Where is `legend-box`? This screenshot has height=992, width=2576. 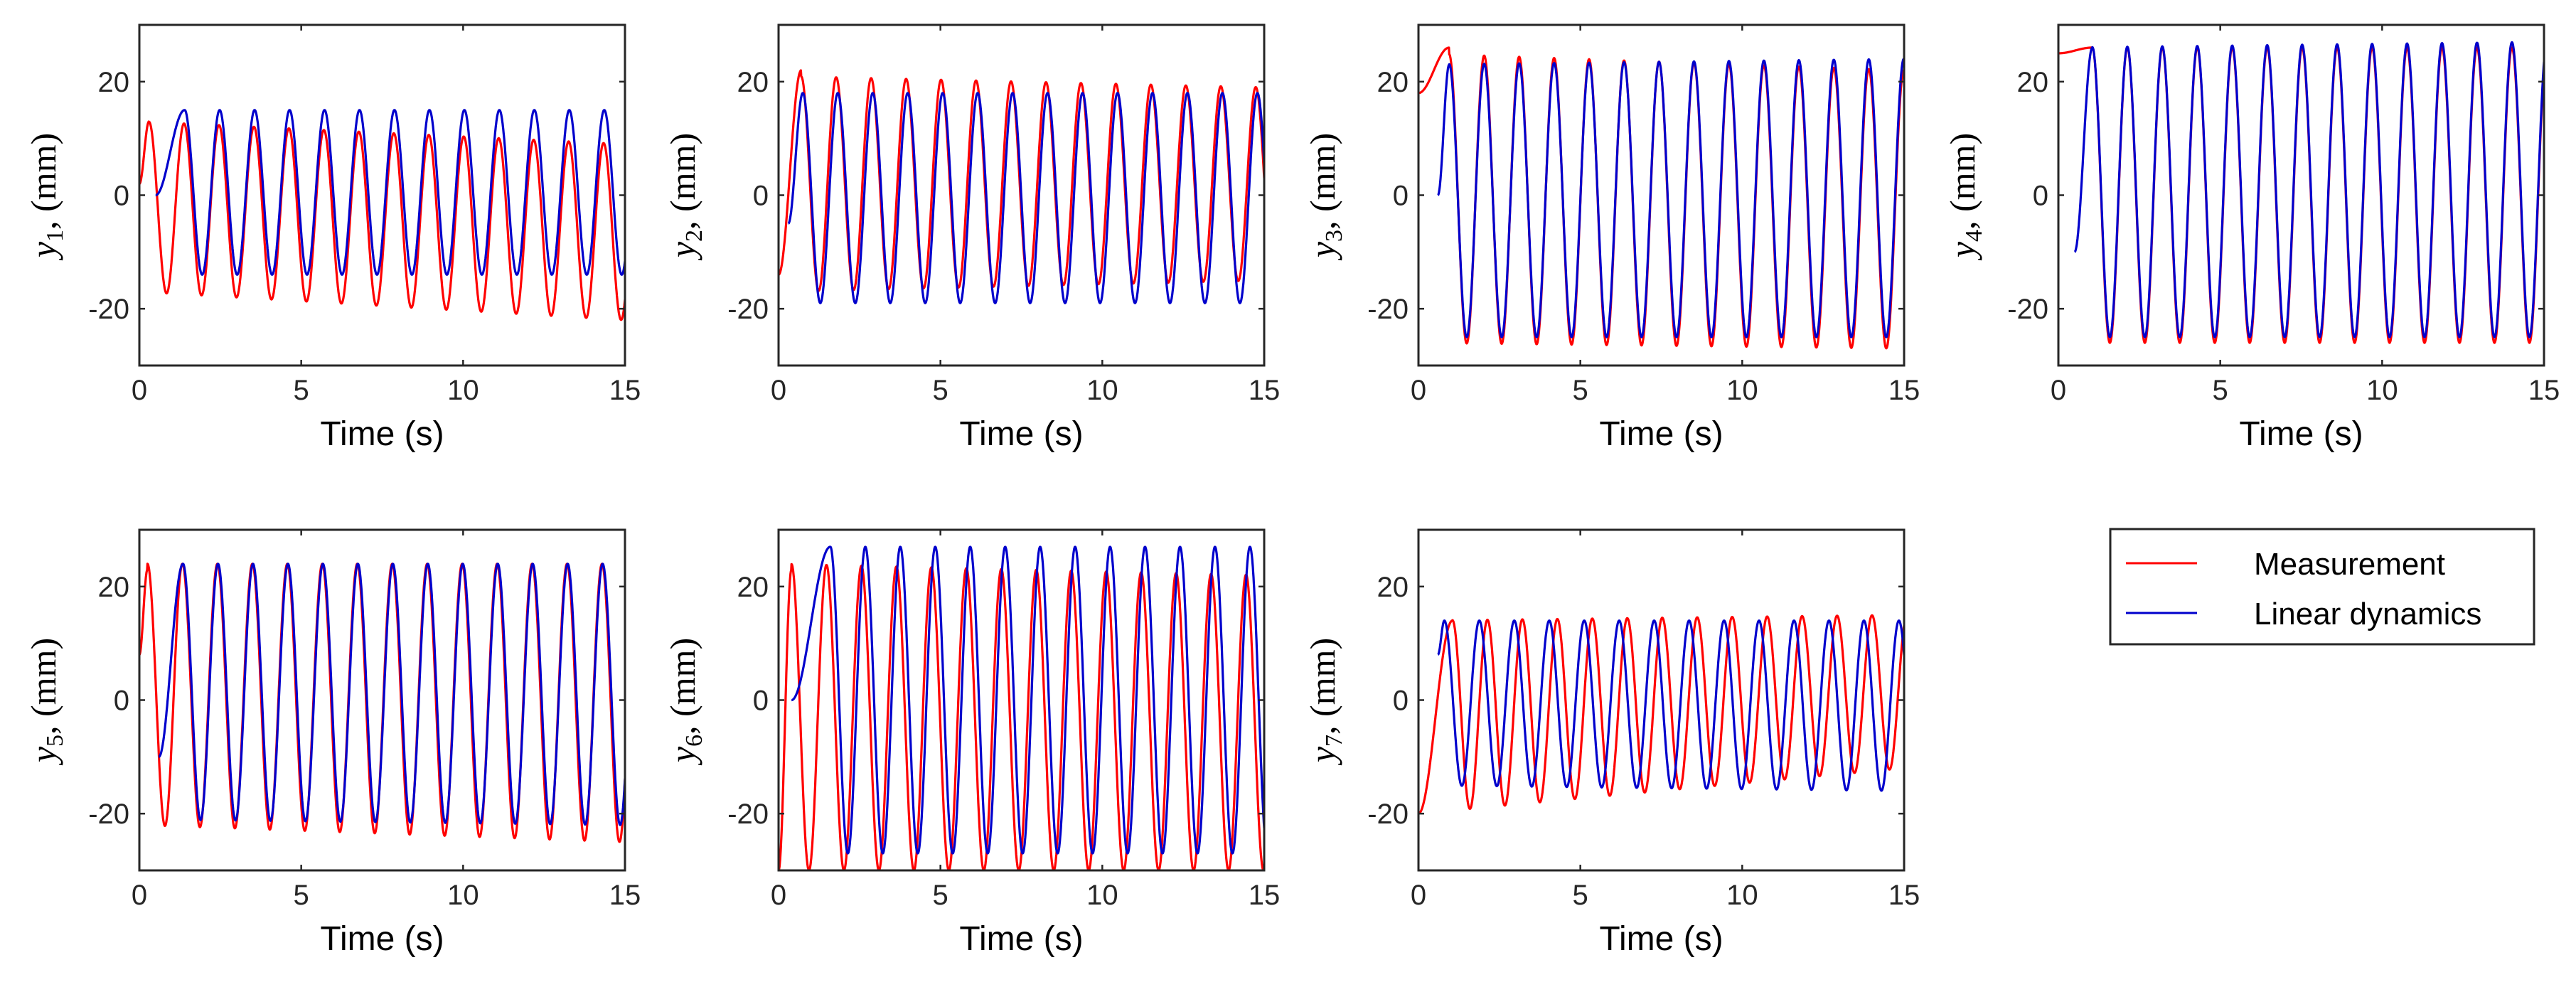
legend-box is located at coordinates (2322, 587).